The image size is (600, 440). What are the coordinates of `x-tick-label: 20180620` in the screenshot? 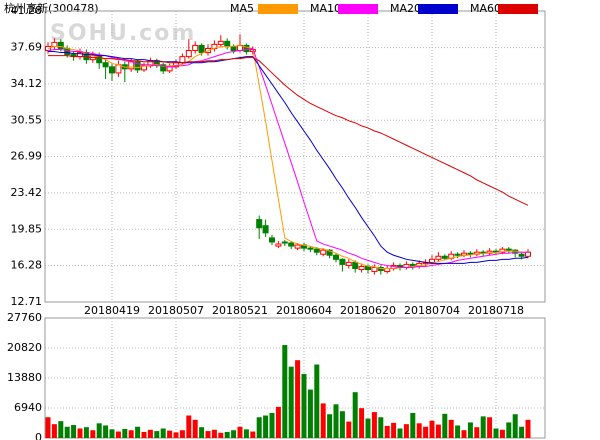 It's located at (368, 310).